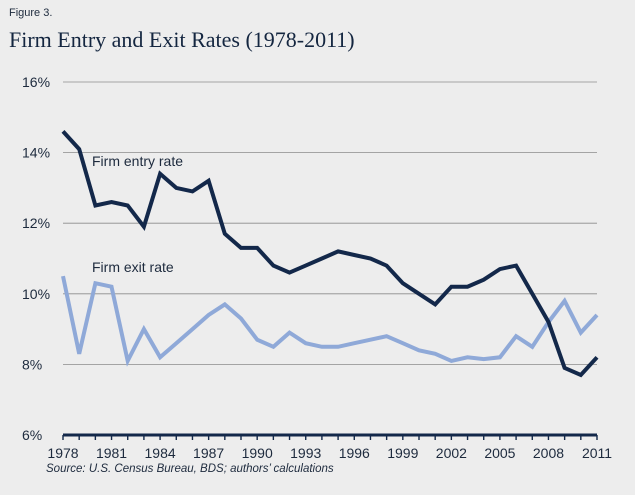  What do you see at coordinates (32, 364) in the screenshot?
I see `y-tick-label: 8%` at bounding box center [32, 364].